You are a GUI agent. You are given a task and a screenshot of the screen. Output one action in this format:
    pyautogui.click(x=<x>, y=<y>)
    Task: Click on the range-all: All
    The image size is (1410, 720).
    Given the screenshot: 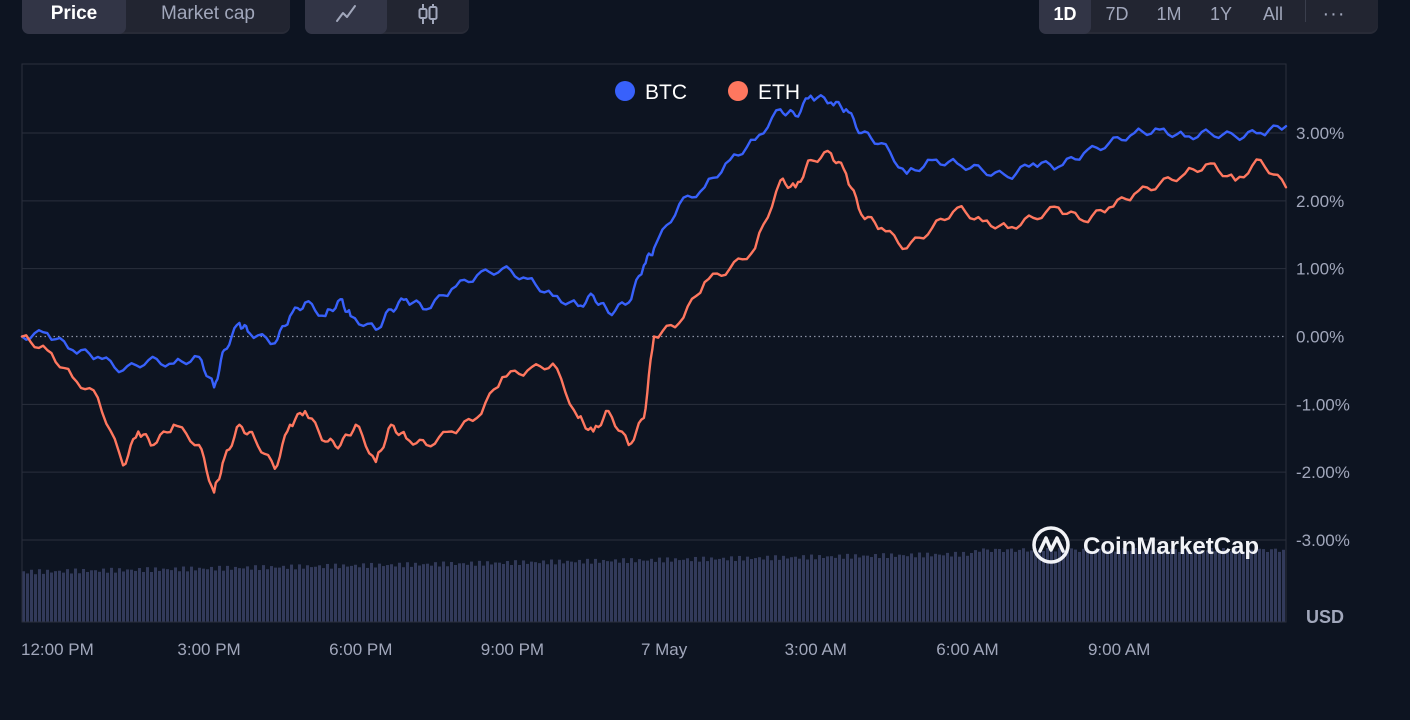 What is the action you would take?
    pyautogui.click(x=1272, y=13)
    